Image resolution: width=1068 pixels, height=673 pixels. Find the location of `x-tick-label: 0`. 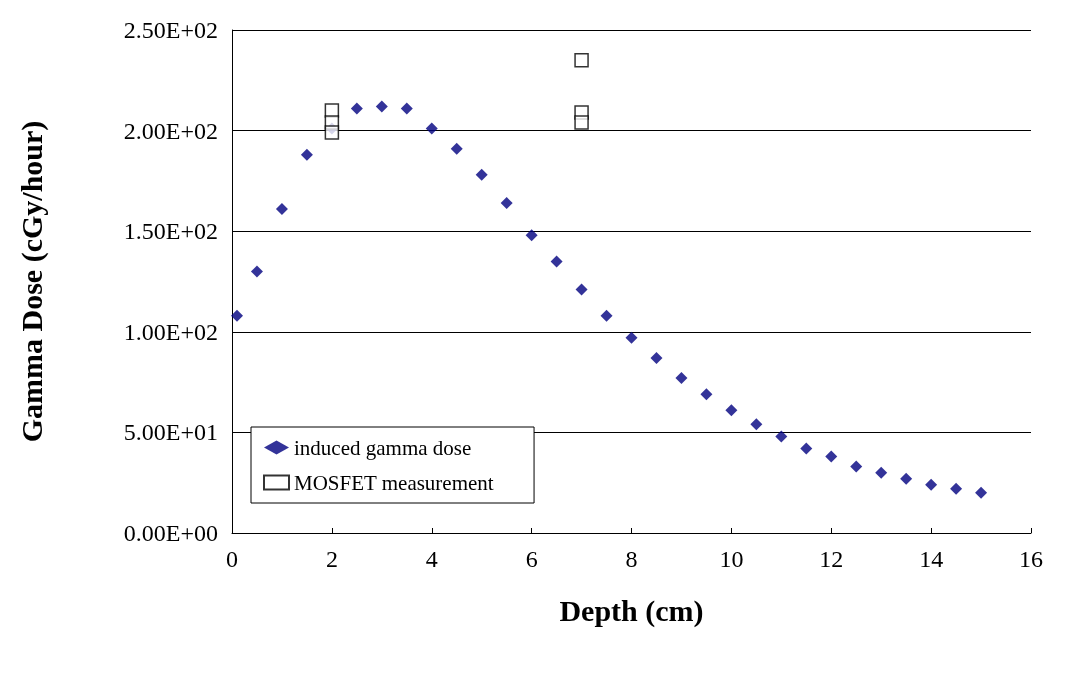

x-tick-label: 0 is located at coordinates (232, 559).